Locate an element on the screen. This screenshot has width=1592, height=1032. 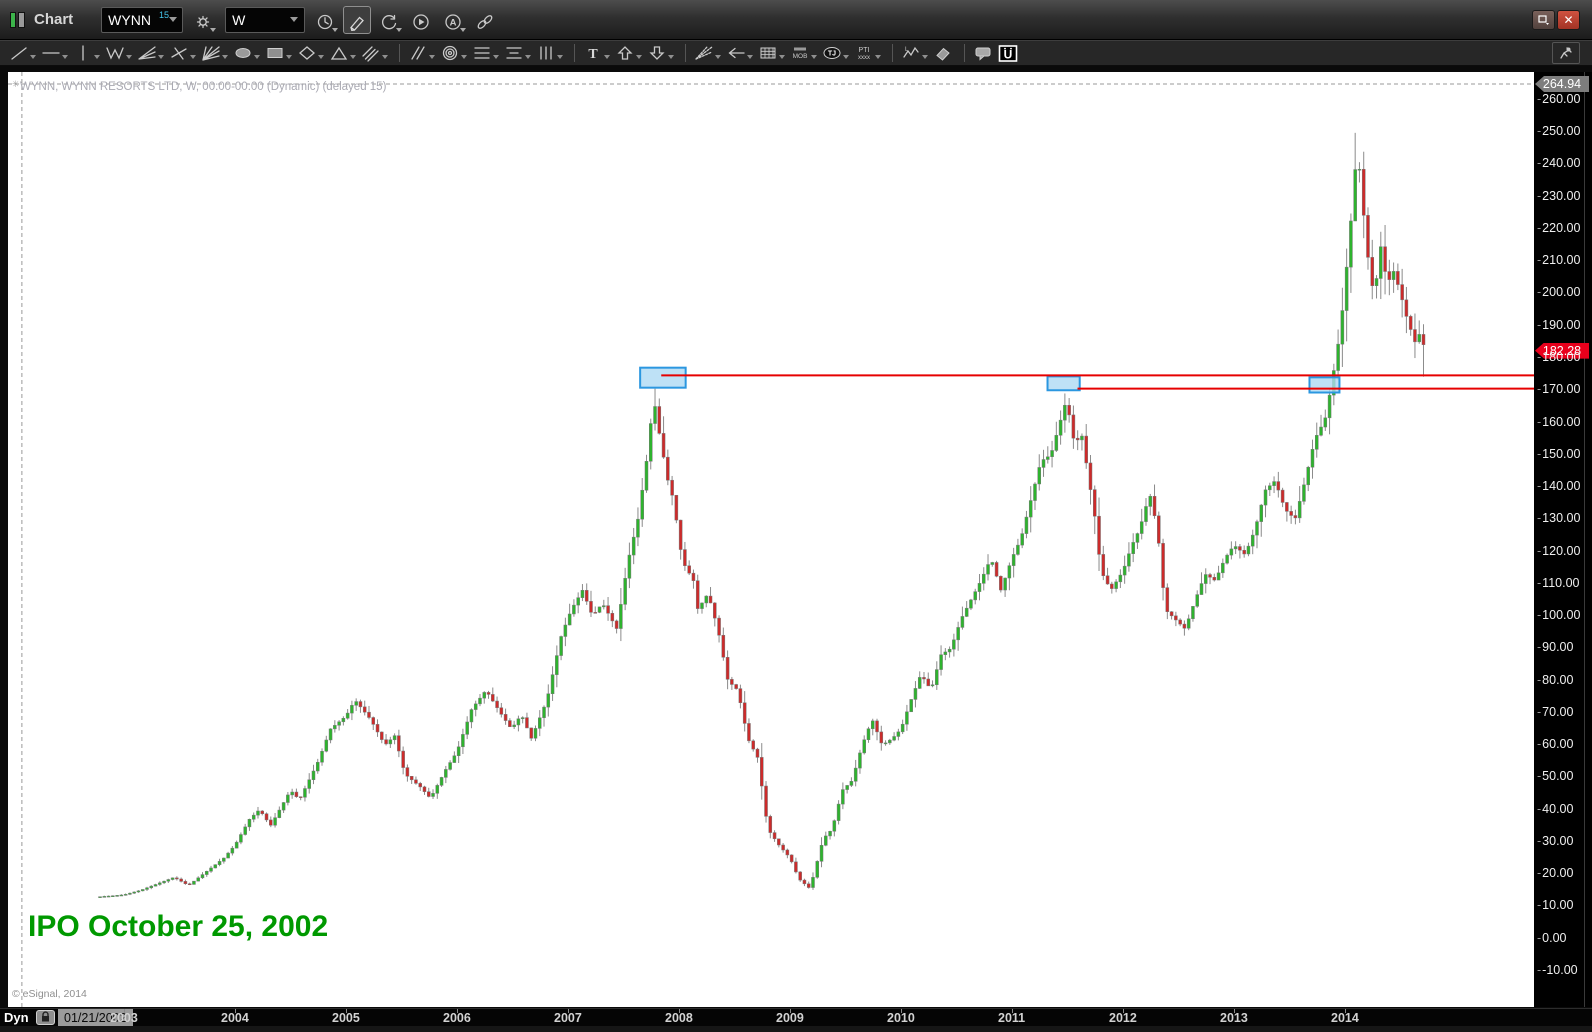
pin-tool is located at coordinates (1566, 53).